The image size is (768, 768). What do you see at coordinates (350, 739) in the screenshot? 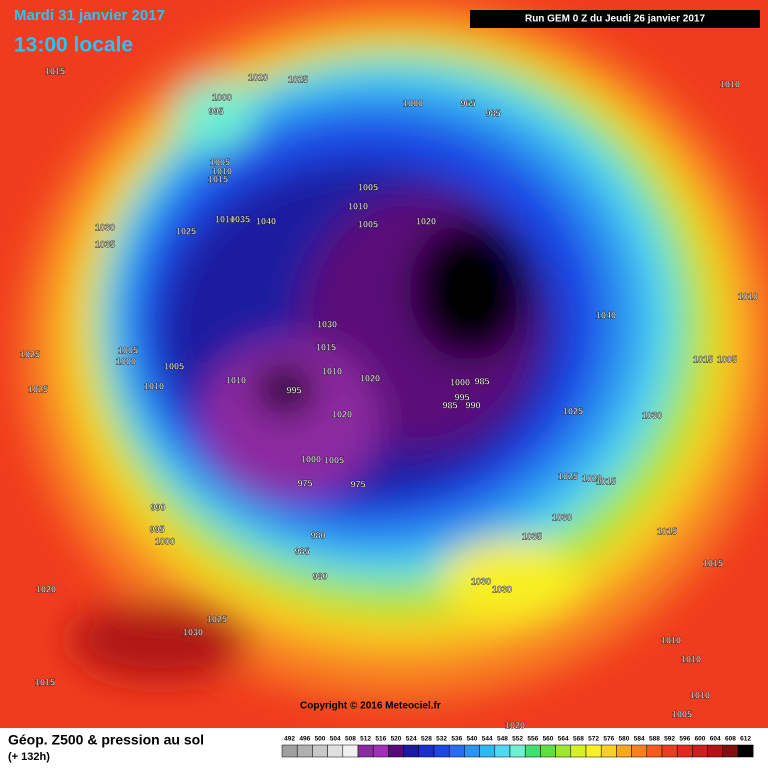
I see `legend-label: 508` at bounding box center [350, 739].